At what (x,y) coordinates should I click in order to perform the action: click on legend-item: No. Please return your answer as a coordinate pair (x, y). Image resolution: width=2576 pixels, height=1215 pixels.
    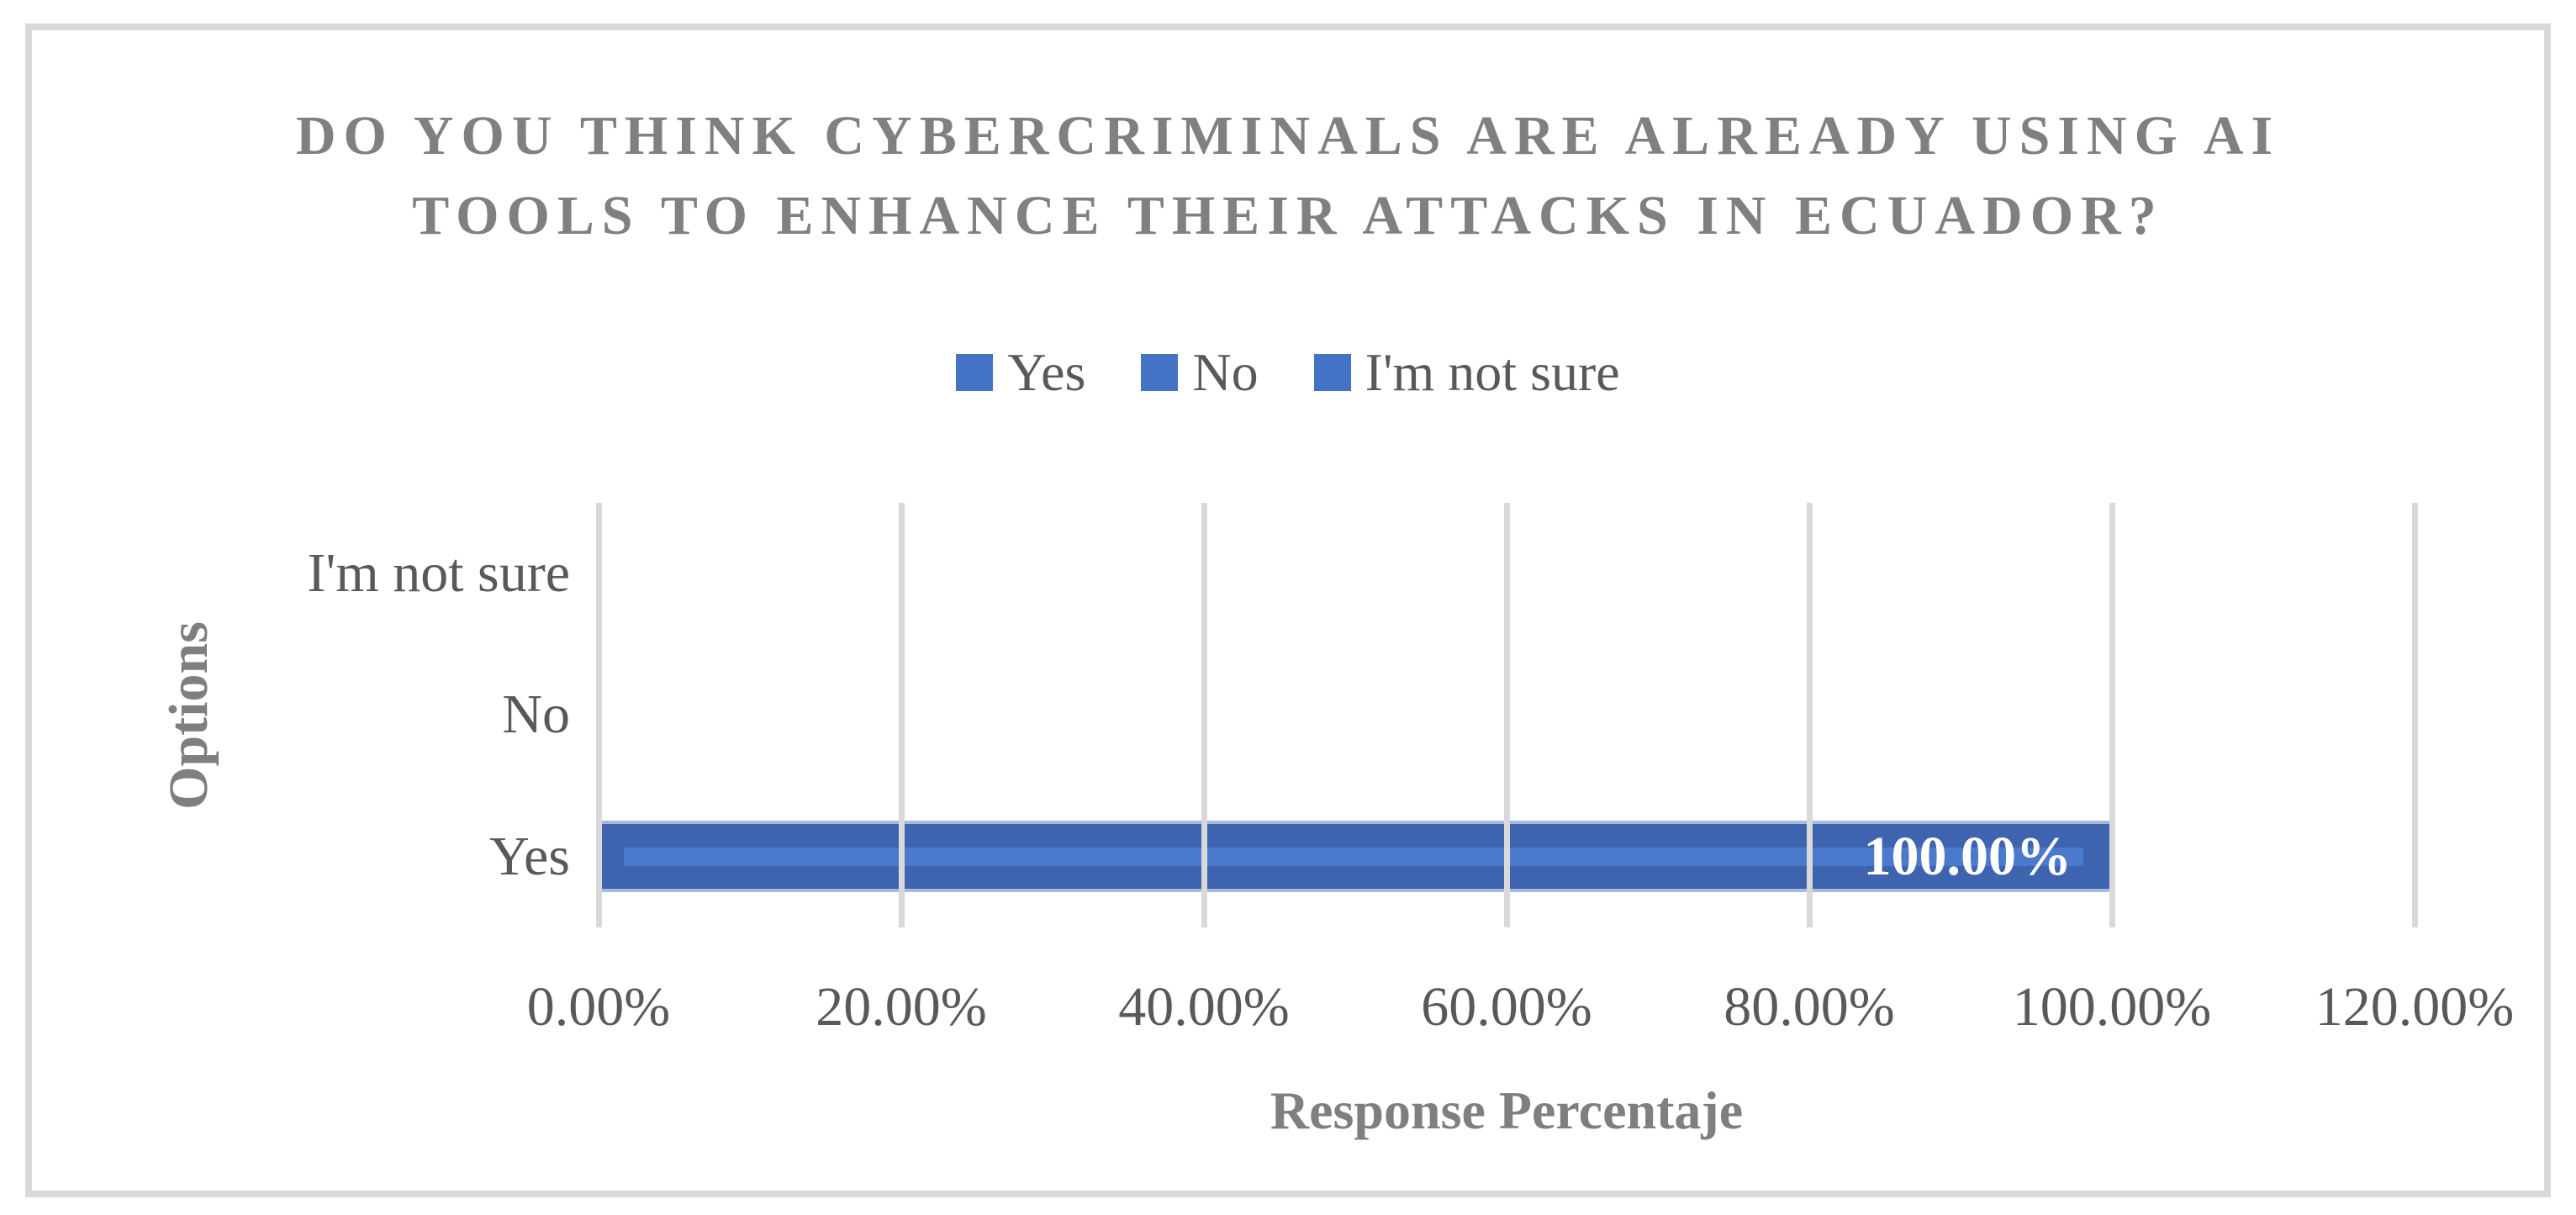
    Looking at the image, I should click on (1200, 372).